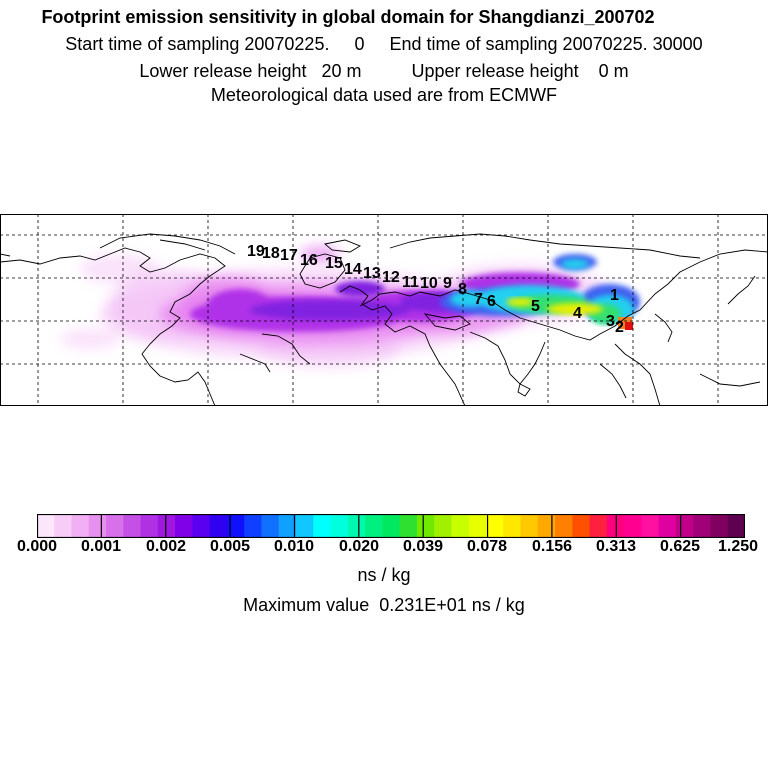  I want to click on met-data-source: Meteorological data used are from ECMWF, so click(384, 95).